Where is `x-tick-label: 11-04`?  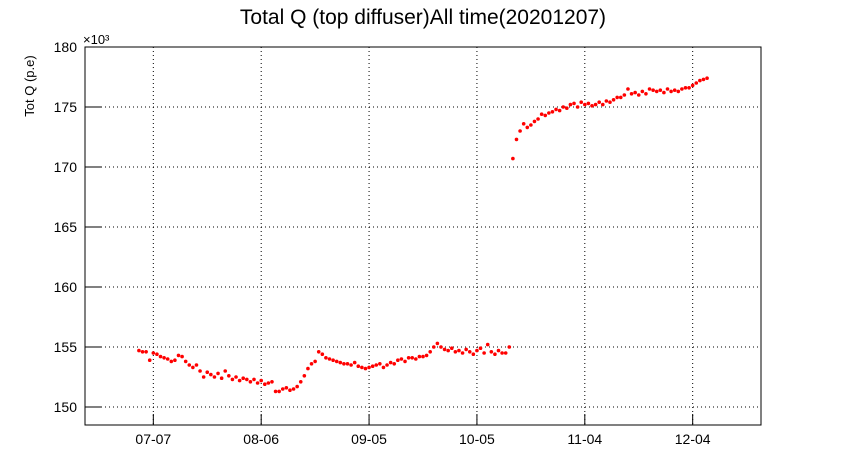
x-tick-label: 11-04 is located at coordinates (584, 439).